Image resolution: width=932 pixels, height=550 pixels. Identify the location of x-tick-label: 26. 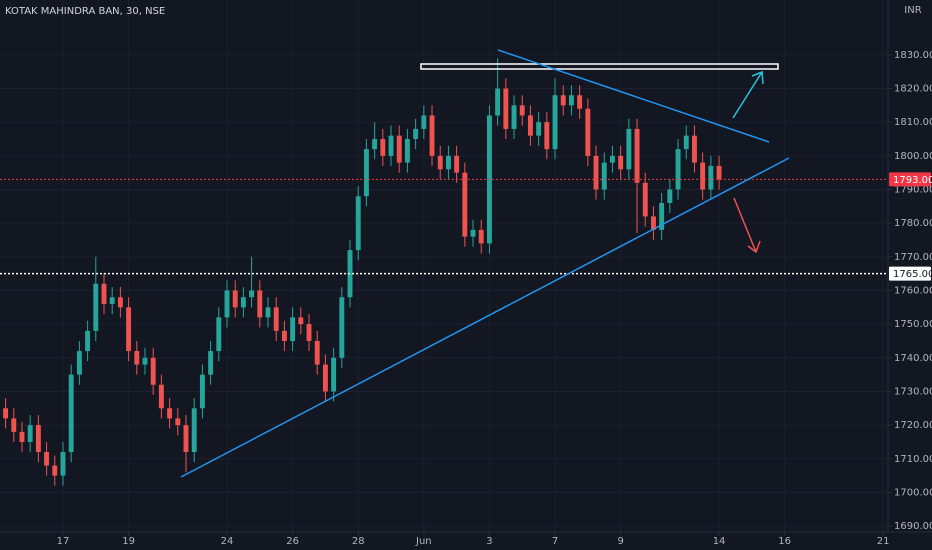
(292, 541).